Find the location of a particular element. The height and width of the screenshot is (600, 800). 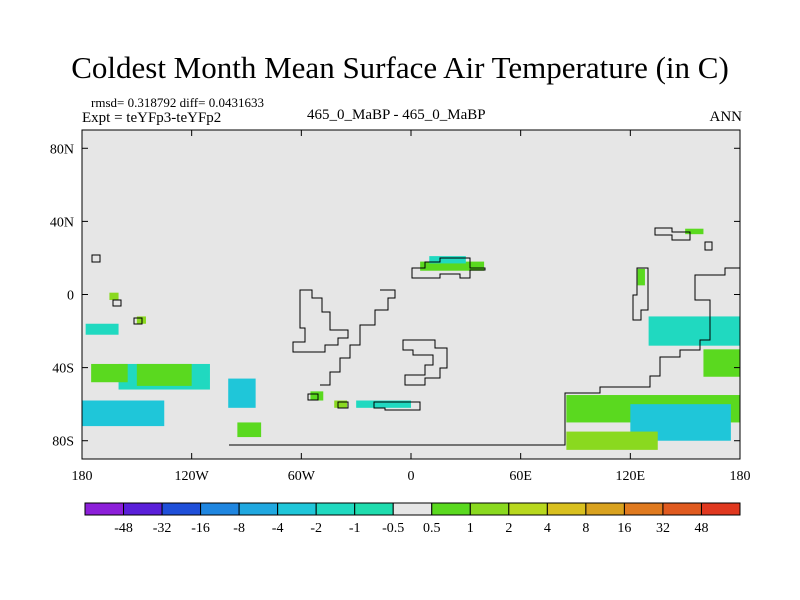

ring-island-coastline is located at coordinates (425, 362).